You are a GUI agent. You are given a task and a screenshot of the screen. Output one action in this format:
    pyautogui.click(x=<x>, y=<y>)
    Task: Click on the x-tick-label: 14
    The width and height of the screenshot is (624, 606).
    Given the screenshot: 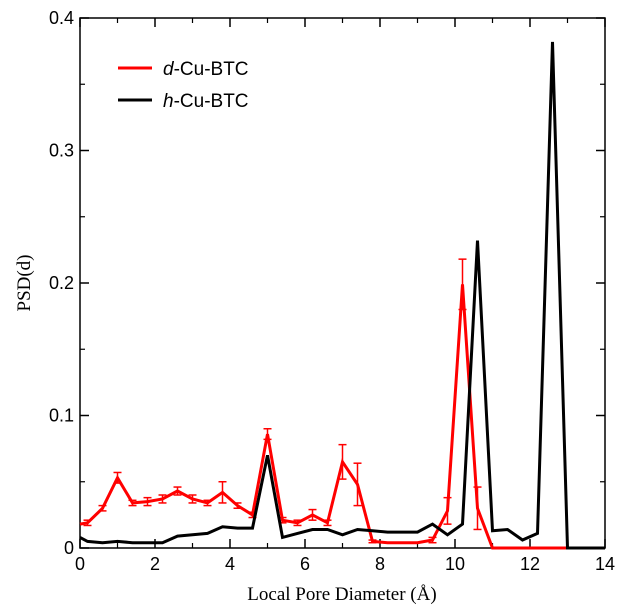 What is the action you would take?
    pyautogui.click(x=605, y=564)
    